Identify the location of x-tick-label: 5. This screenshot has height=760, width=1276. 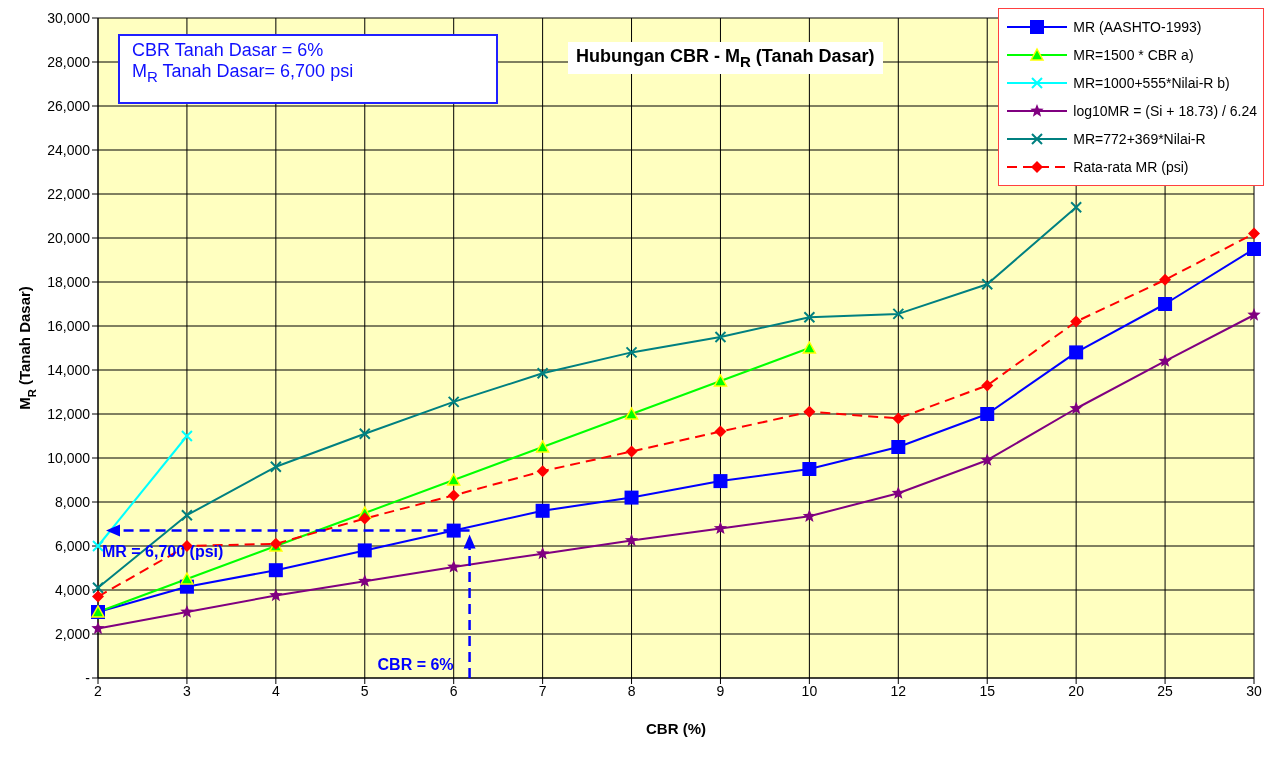
(364, 690).